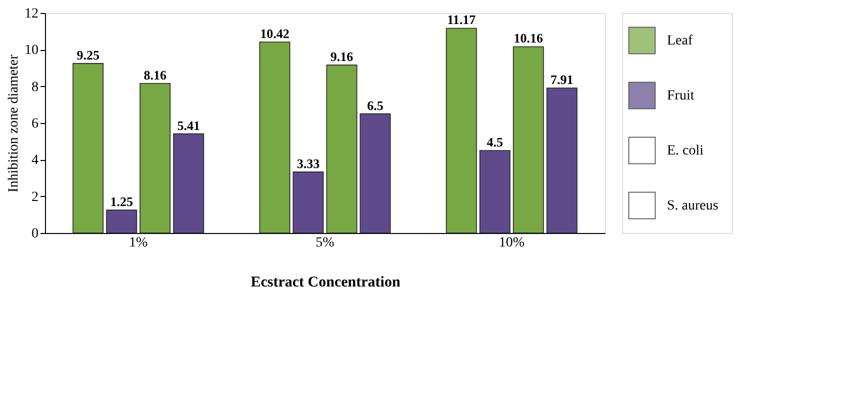 This screenshot has width=850, height=400. What do you see at coordinates (562, 79) in the screenshot?
I see `data-label: 7.91` at bounding box center [562, 79].